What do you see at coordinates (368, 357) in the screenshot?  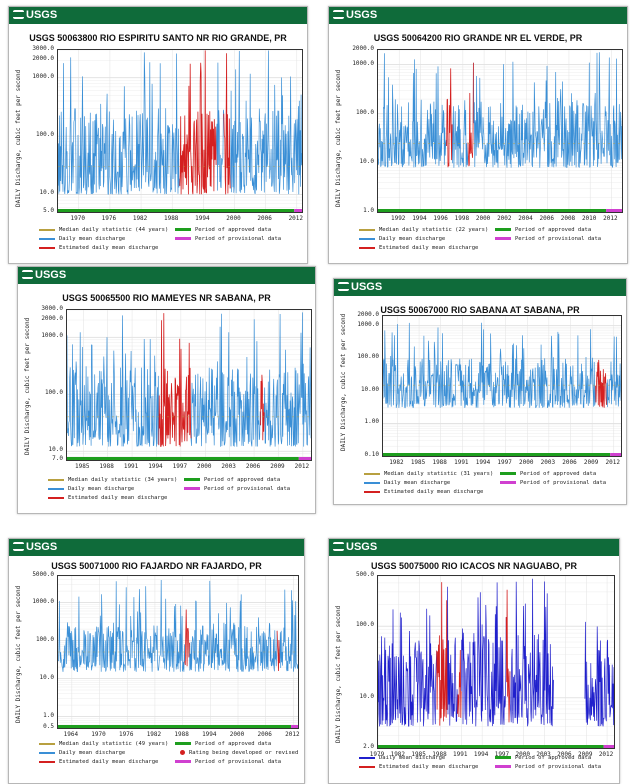 I see `y-tick-label: 100.00` at bounding box center [368, 357].